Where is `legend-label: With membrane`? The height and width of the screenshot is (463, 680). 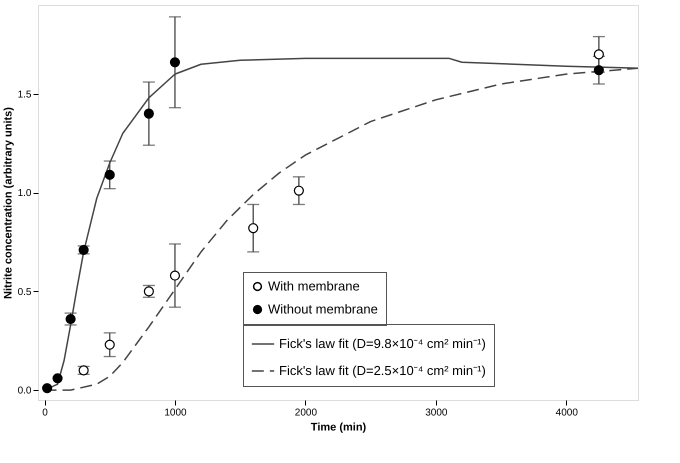 legend-label: With membrane is located at coordinates (314, 286).